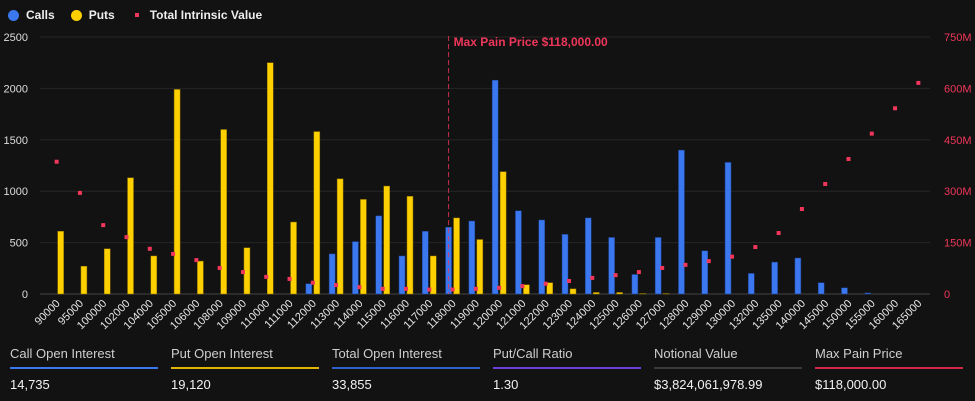 The image size is (975, 401). I want to click on stat-label: Total Open Interest, so click(387, 353).